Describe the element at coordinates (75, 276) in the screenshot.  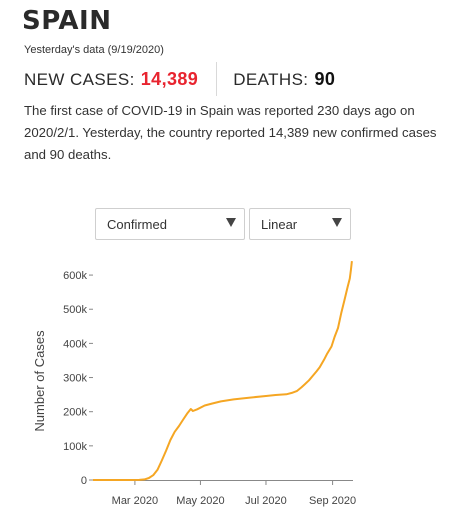
I see `y-tick-label: 600k` at that location.